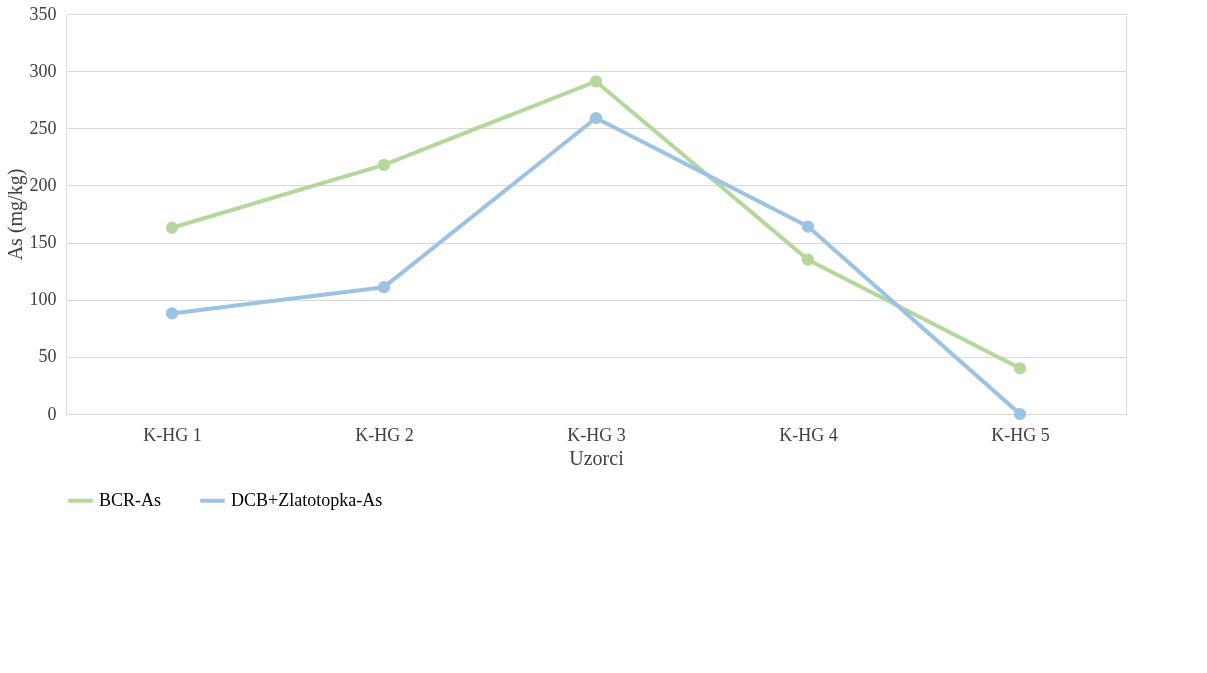 The height and width of the screenshot is (673, 1207). Describe the element at coordinates (596, 434) in the screenshot. I see `x-tick-label: K-HG 3` at that location.